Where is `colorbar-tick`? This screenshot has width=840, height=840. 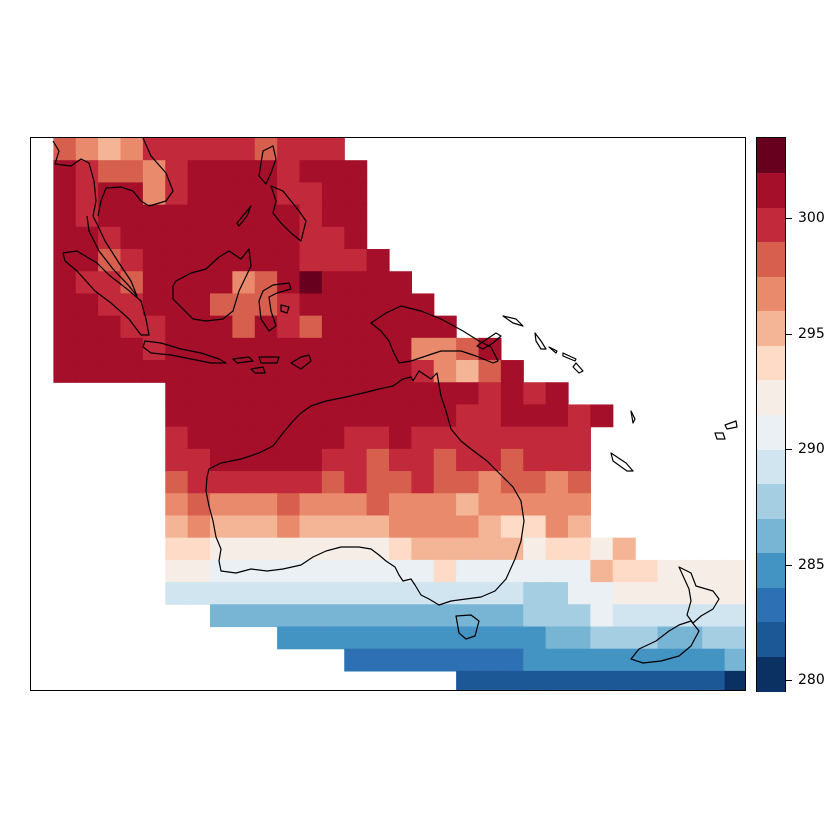
colorbar-tick is located at coordinates (789, 565).